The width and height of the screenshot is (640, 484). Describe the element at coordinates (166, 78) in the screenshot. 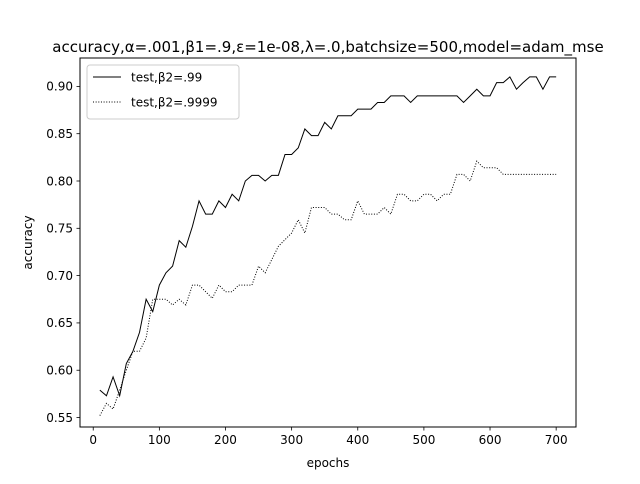

I see `legend-label-beta2-99: test,β2=.99` at that location.